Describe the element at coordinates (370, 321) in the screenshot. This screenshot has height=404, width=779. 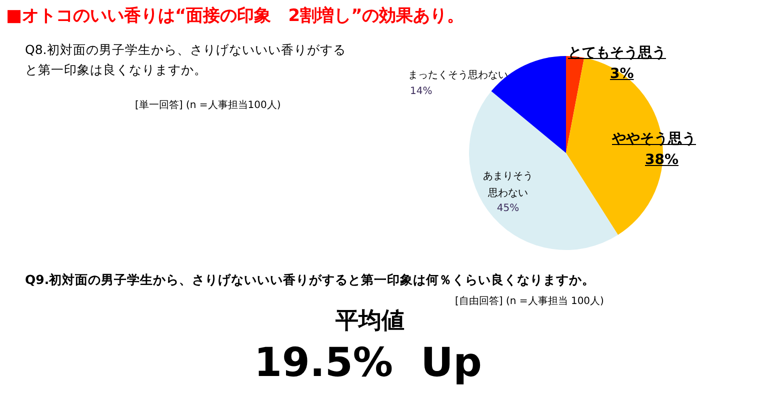
I see `text: 平均値` at that location.